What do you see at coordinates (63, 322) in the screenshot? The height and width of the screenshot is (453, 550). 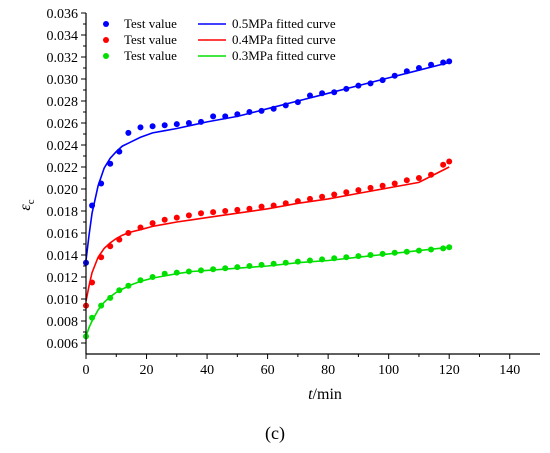 I see `y-tick-label: 0.008` at bounding box center [63, 322].